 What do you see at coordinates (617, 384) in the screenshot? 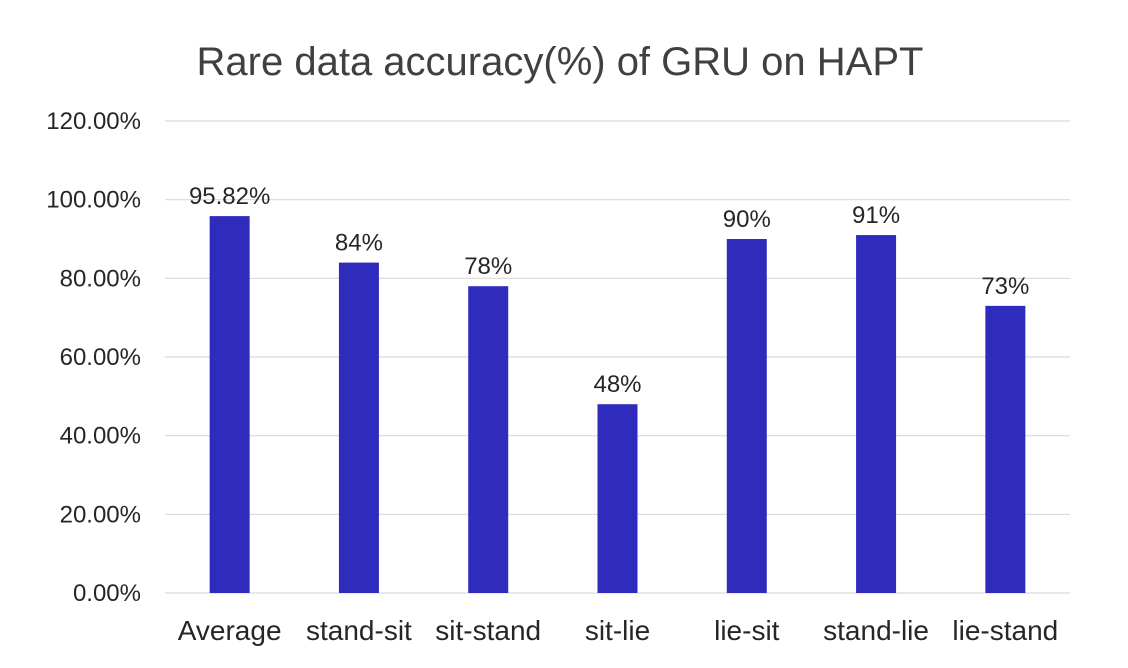
I see `data-label: 48%` at bounding box center [617, 384].